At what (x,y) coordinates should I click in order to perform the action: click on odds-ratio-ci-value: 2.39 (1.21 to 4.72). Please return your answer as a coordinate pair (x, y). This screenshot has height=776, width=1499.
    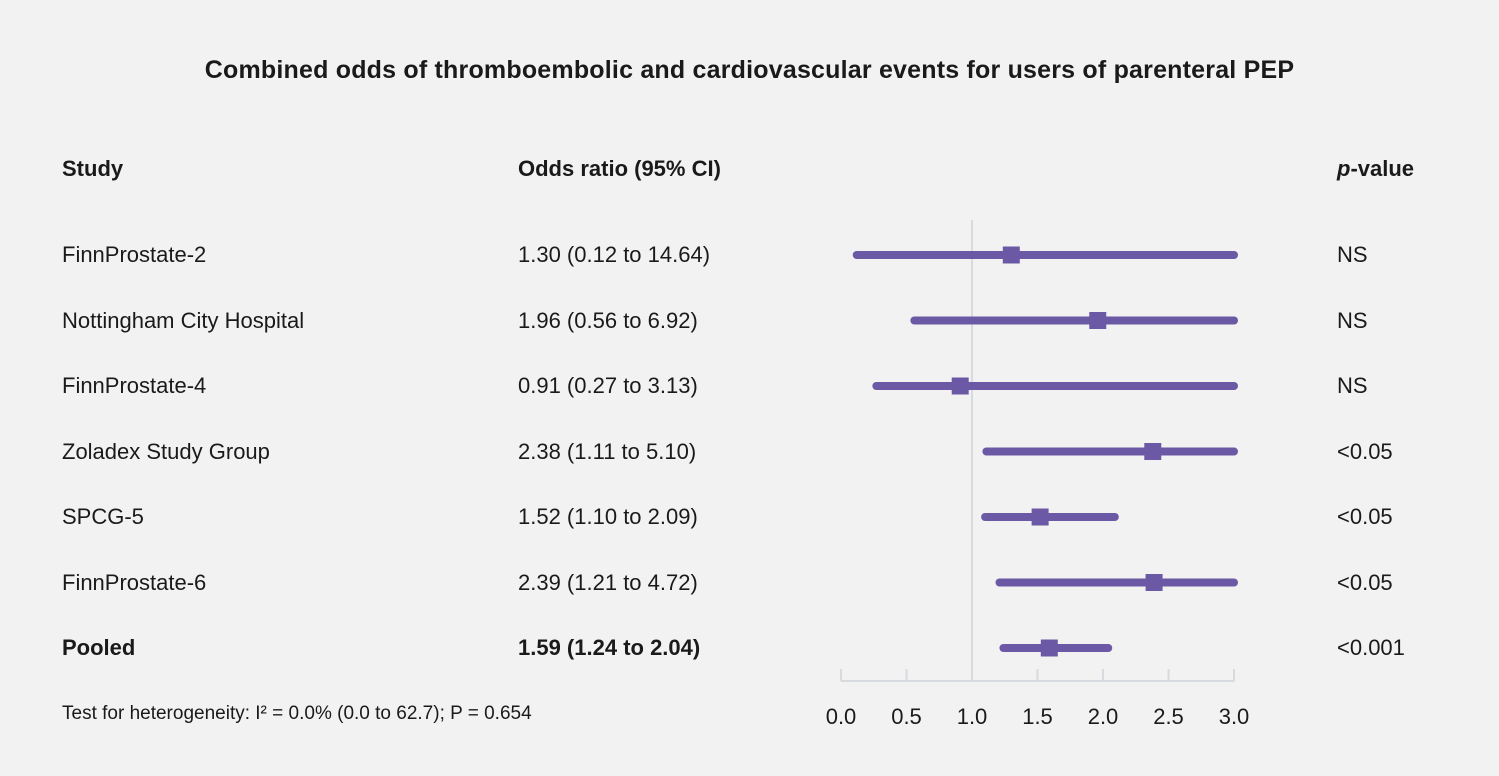
    Looking at the image, I should click on (608, 582).